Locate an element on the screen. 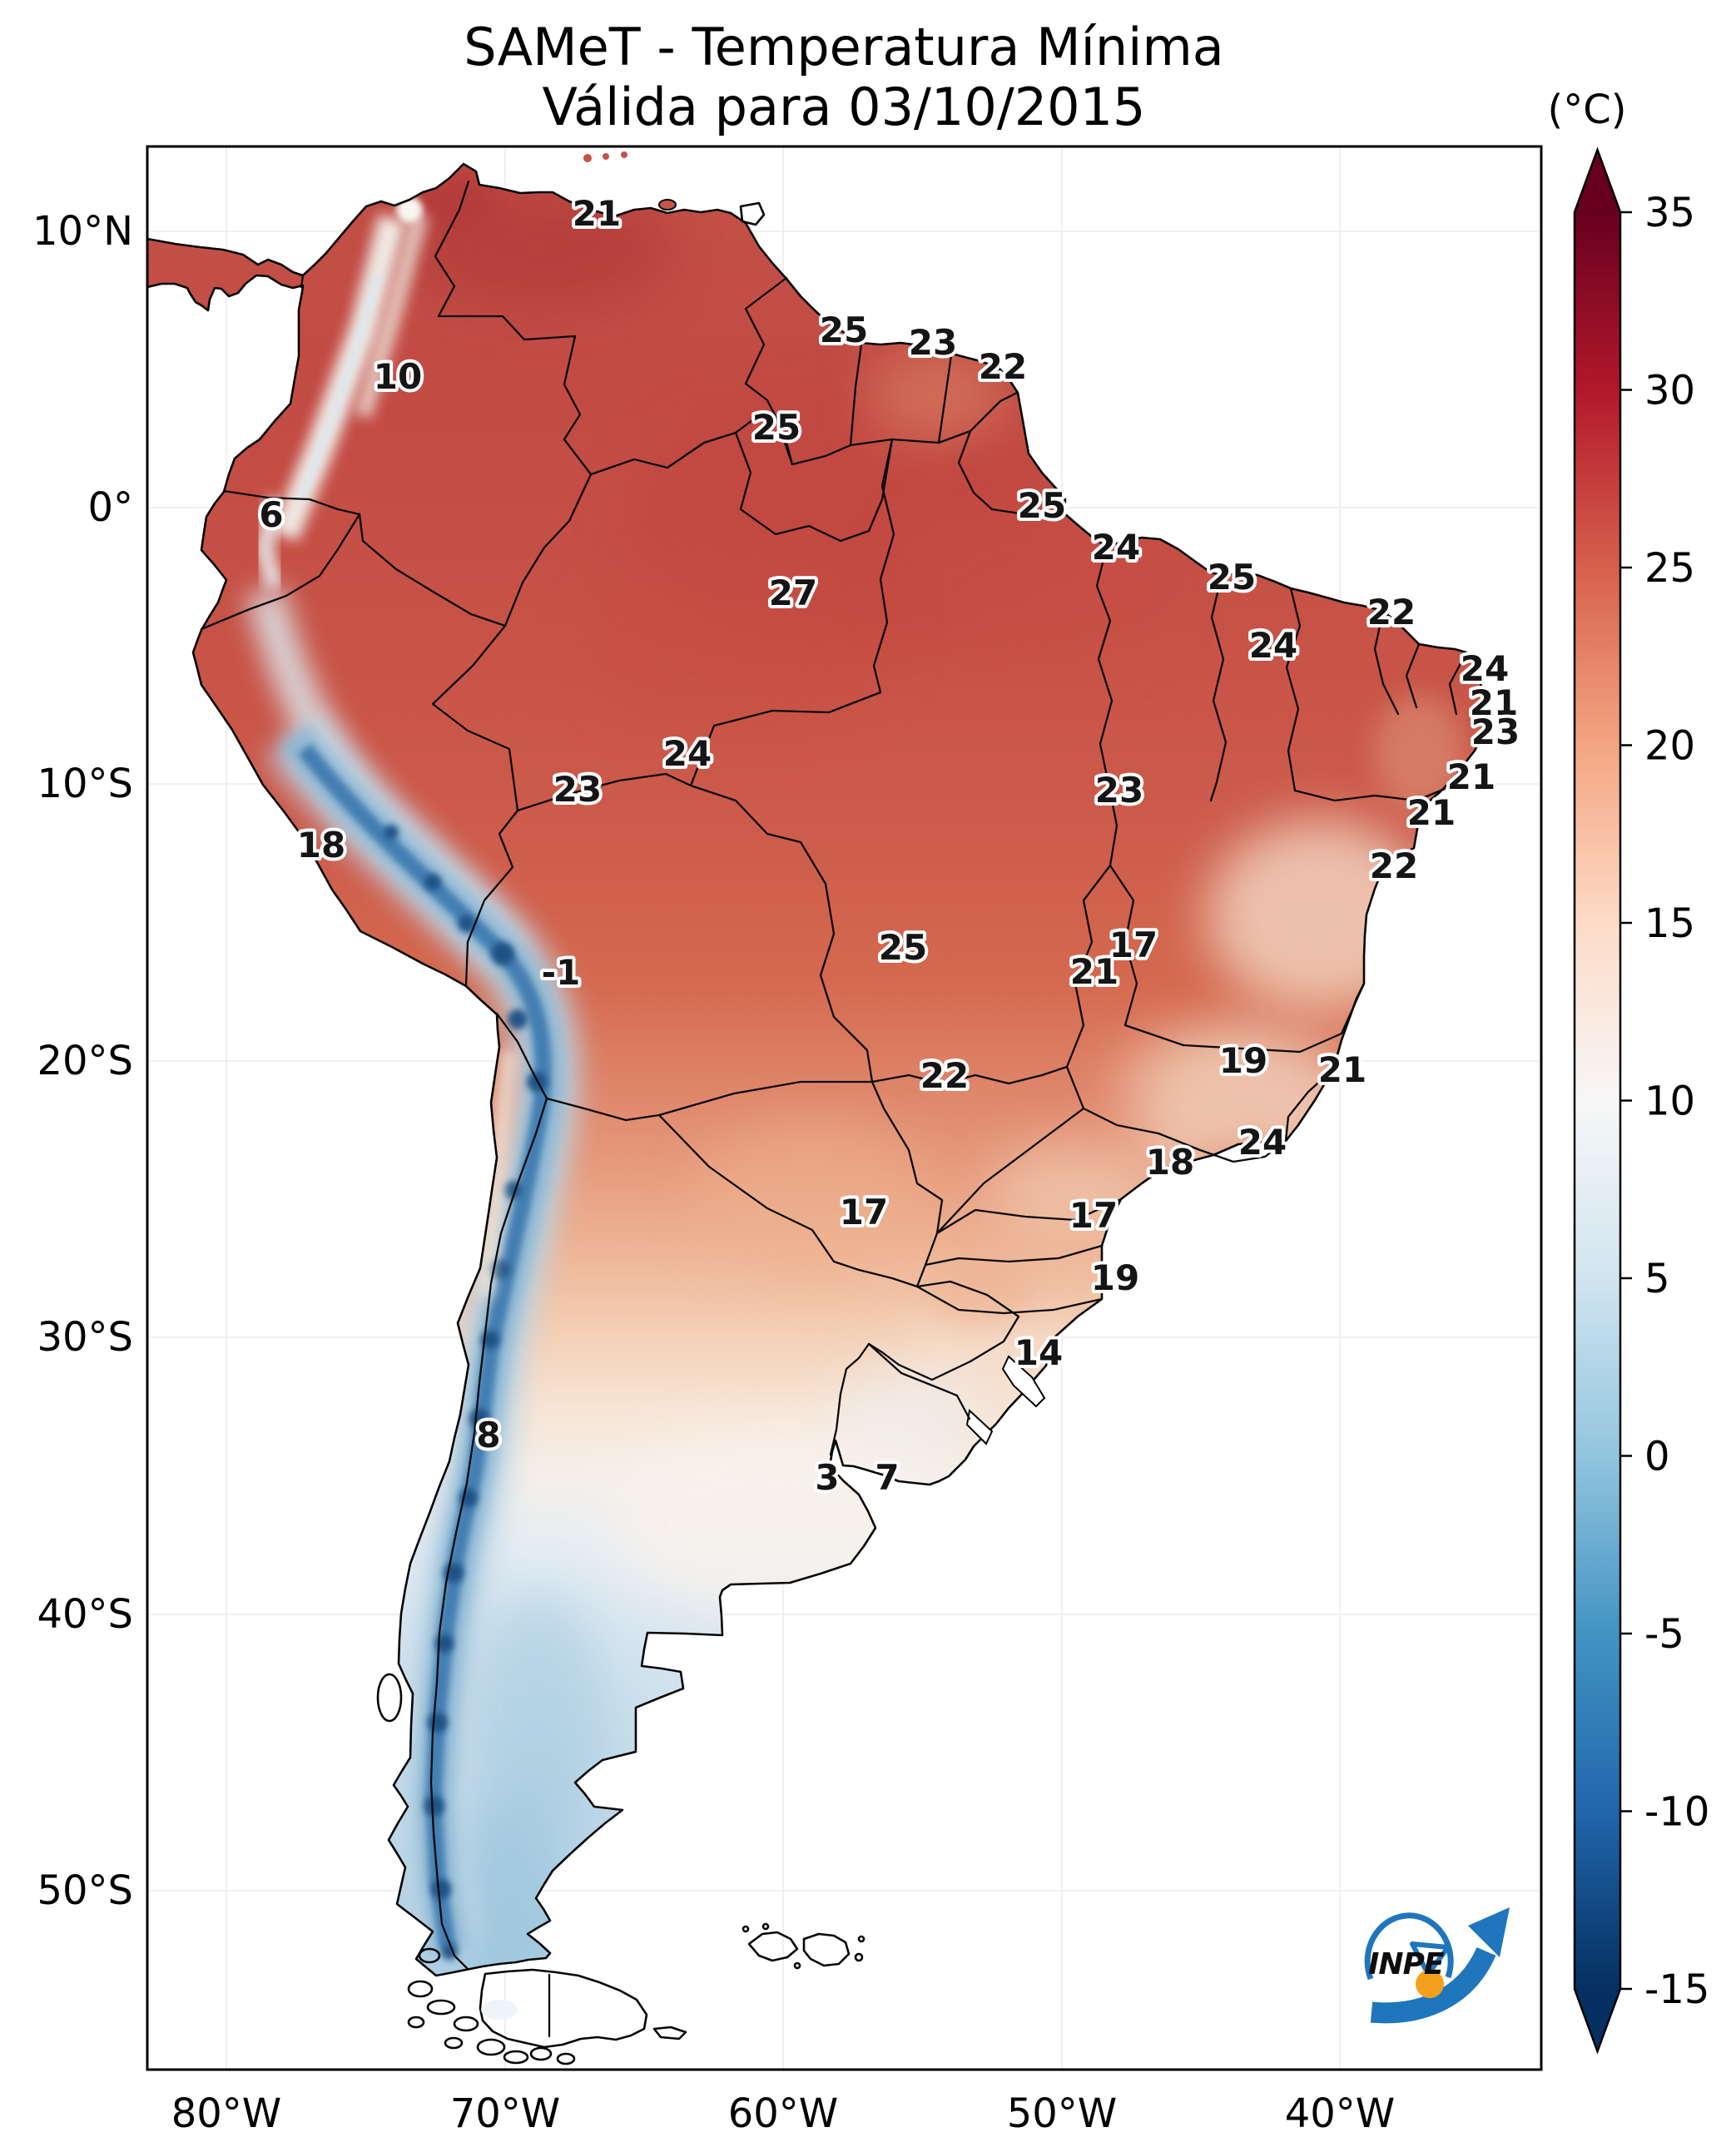 The image size is (1736, 2152). state-border-roraima is located at coordinates (814, 487).